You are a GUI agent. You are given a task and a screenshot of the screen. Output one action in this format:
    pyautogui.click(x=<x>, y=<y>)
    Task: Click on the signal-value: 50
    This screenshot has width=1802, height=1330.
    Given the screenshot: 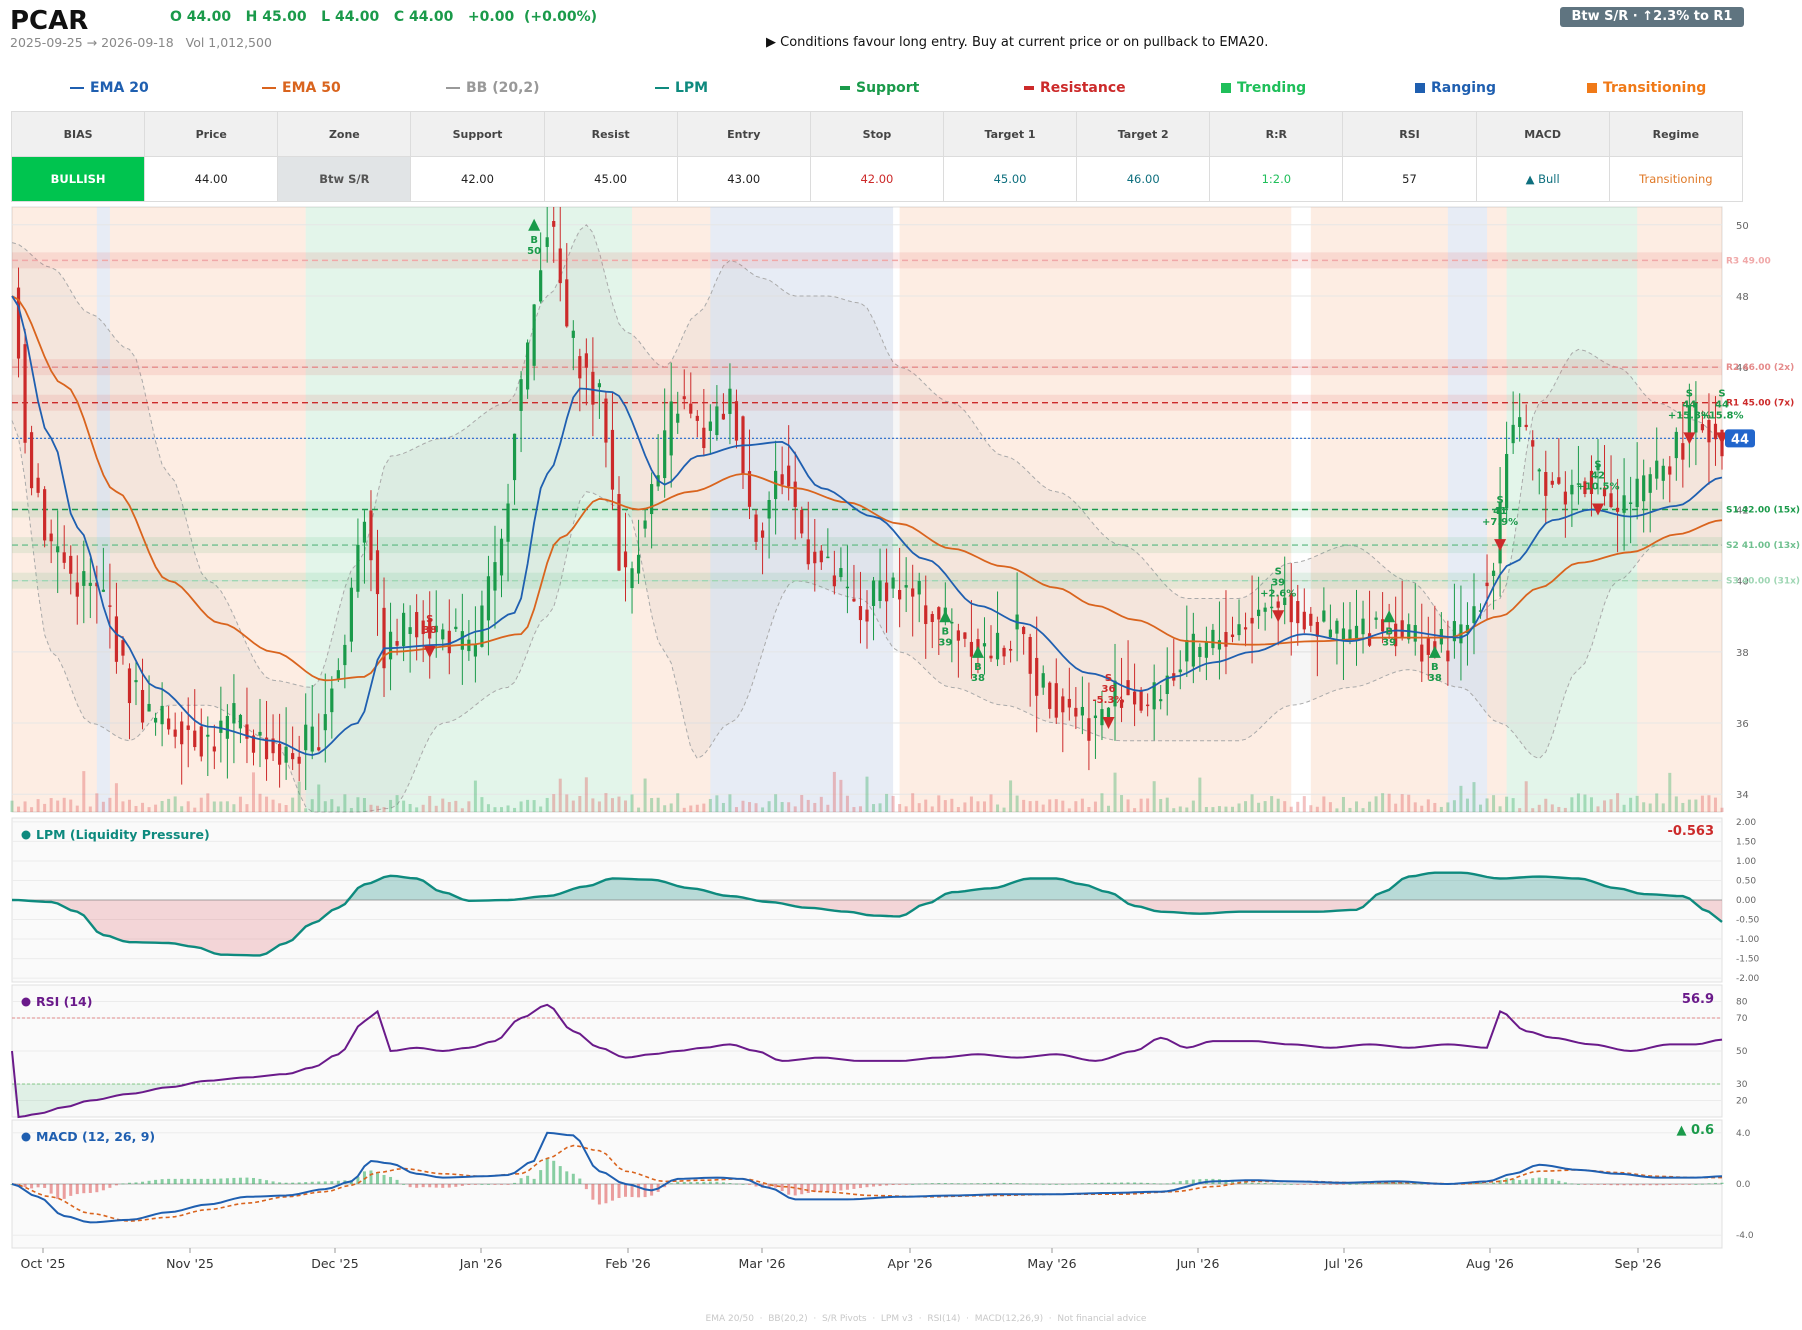 What is the action you would take?
    pyautogui.click(x=534, y=251)
    